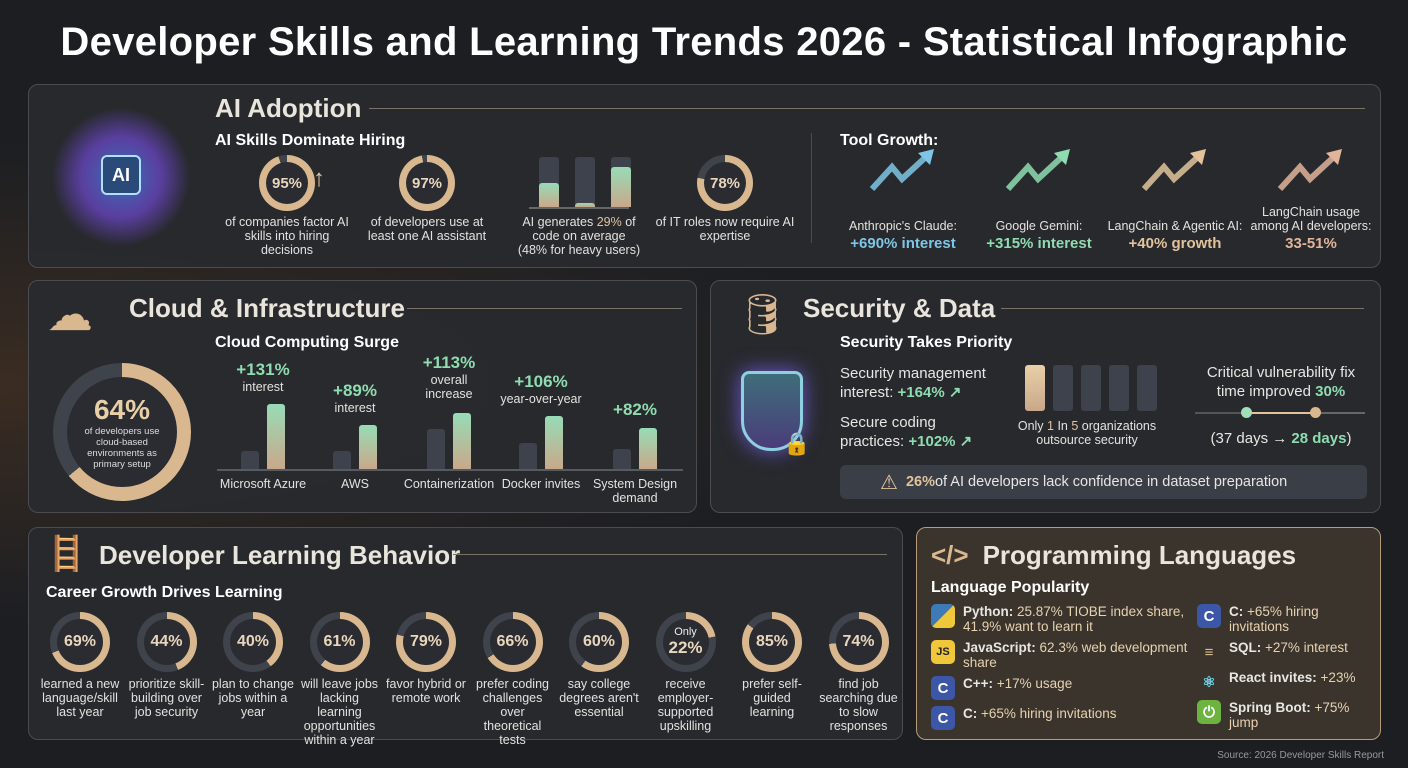  What do you see at coordinates (762, 315) in the screenshot?
I see `database-shield-icon: 🛢` at bounding box center [762, 315].